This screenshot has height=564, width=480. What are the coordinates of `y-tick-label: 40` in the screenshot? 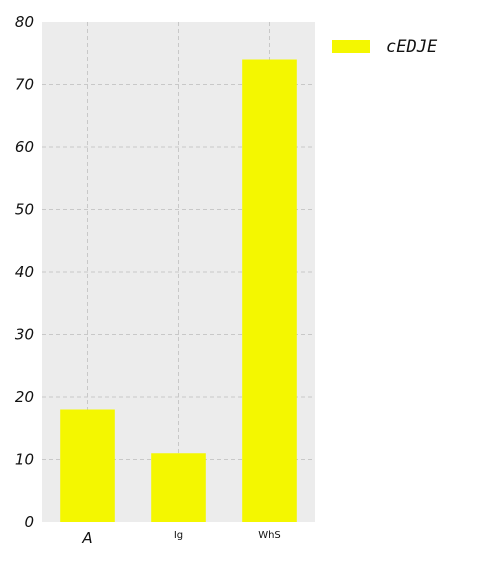 It's located at (24, 272).